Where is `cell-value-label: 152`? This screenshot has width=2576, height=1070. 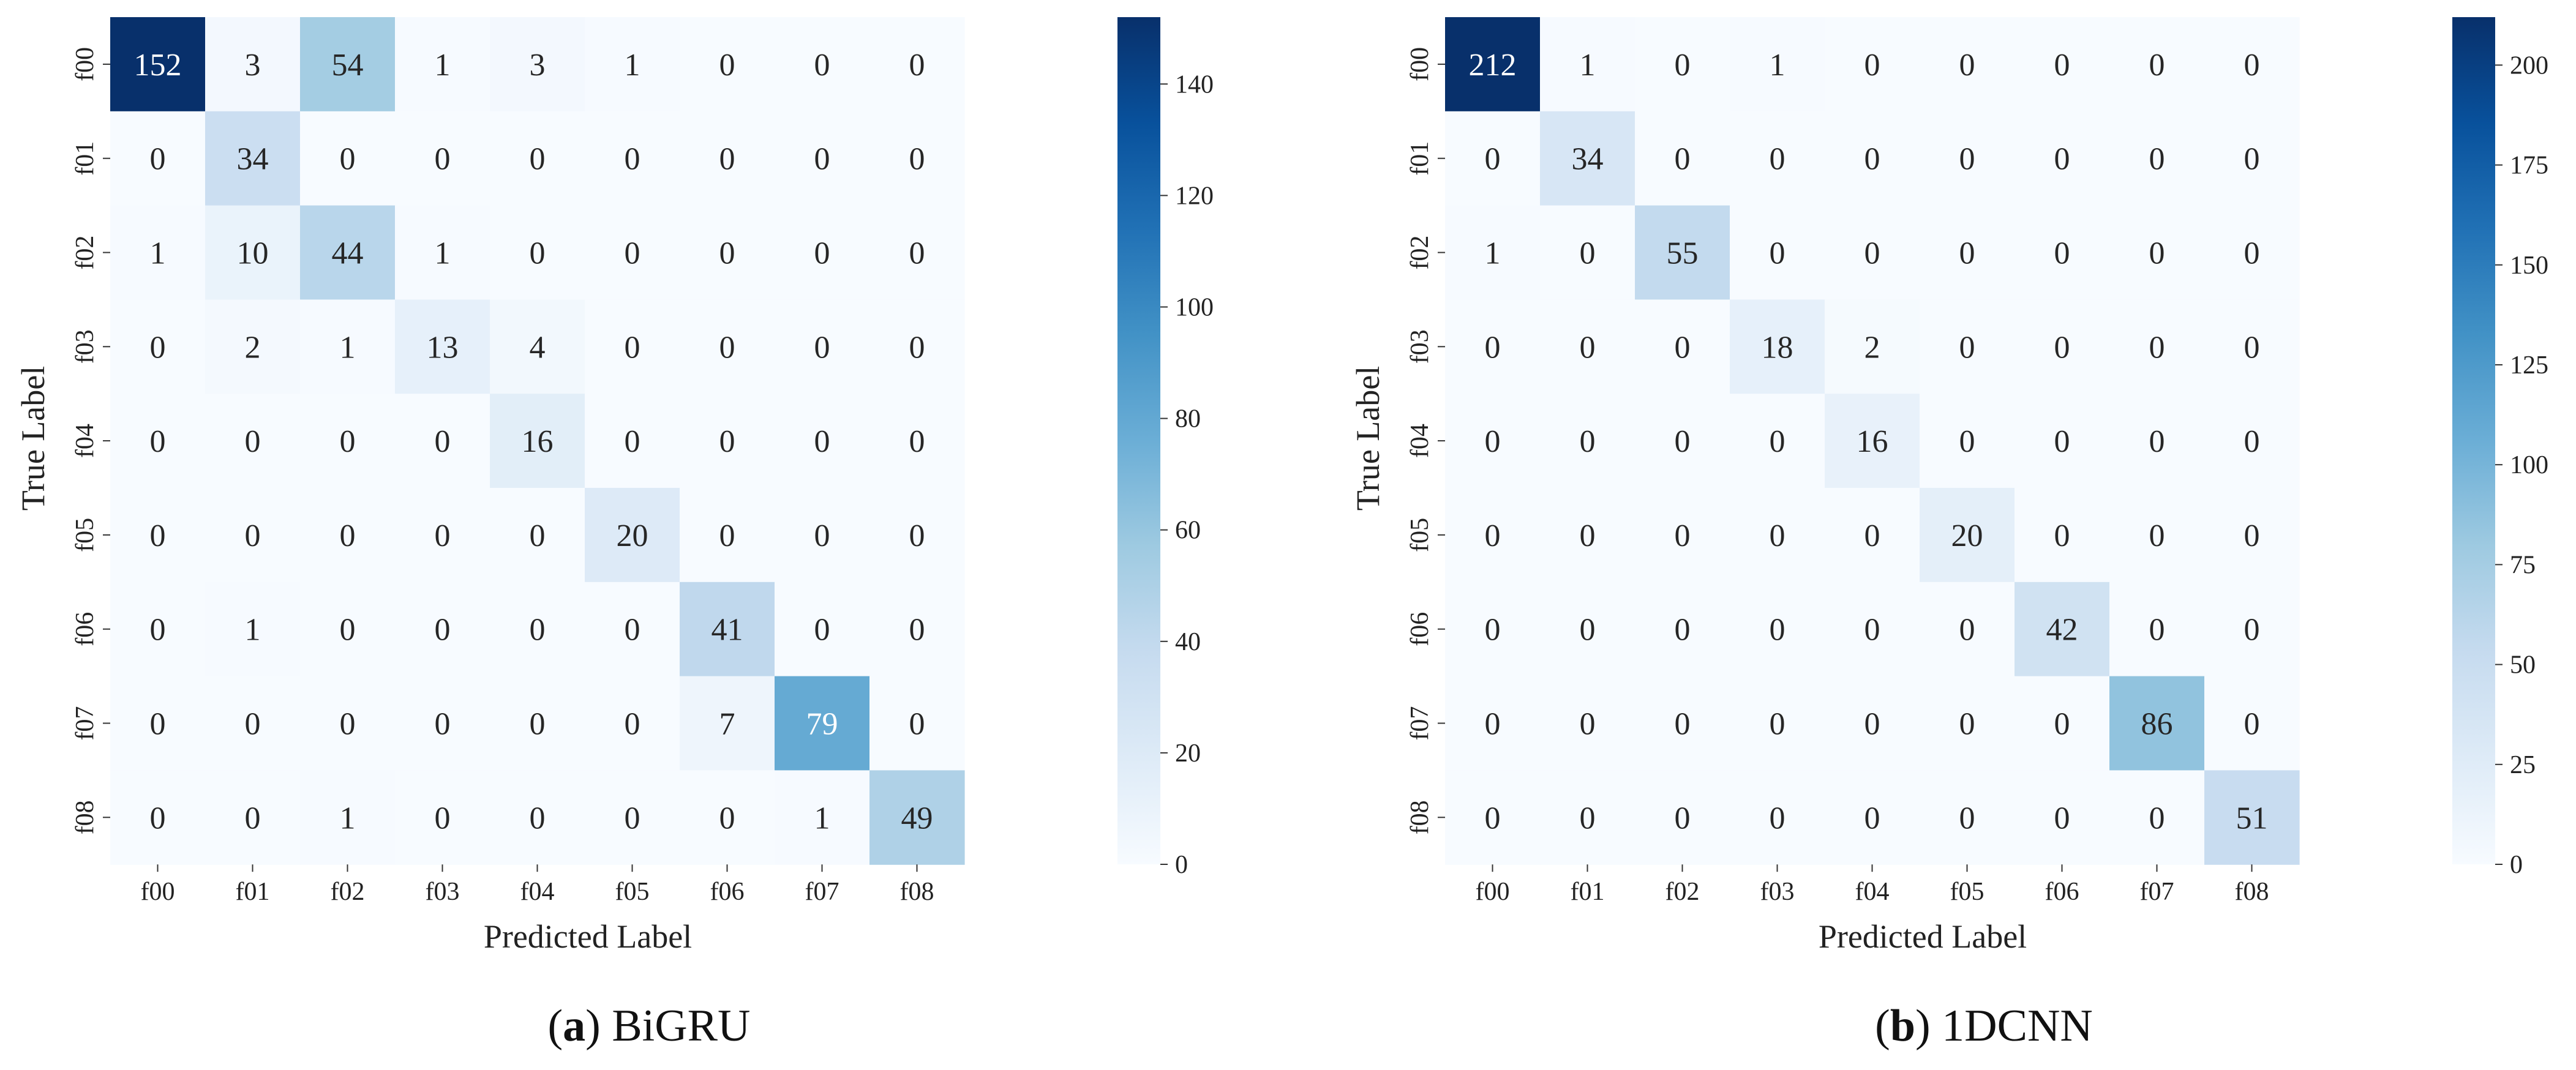 cell-value-label: 152 is located at coordinates (158, 65).